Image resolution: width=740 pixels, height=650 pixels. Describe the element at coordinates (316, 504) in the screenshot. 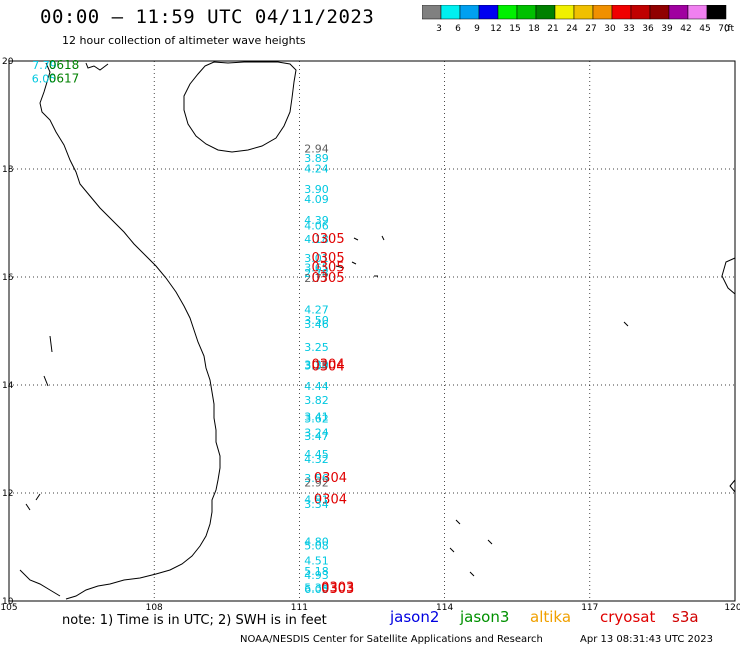

I see `wave-height-label: 3.34` at that location.